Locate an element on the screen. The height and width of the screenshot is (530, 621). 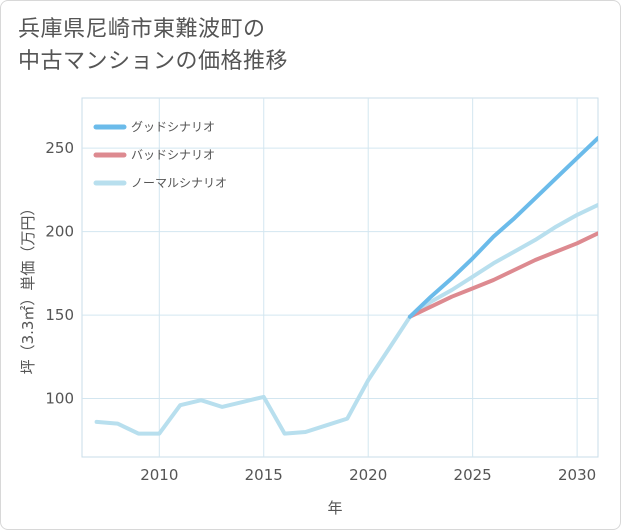
x-tick-label-2015: 2015 is located at coordinates (264, 475).